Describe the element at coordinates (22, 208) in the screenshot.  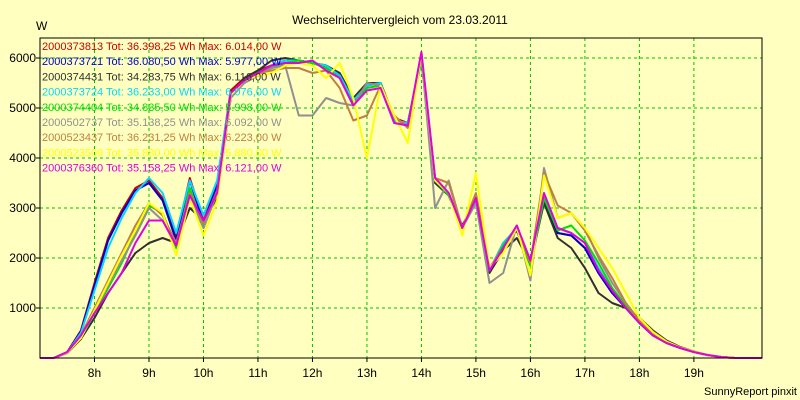
I see `y-tick-label: 3000` at that location.